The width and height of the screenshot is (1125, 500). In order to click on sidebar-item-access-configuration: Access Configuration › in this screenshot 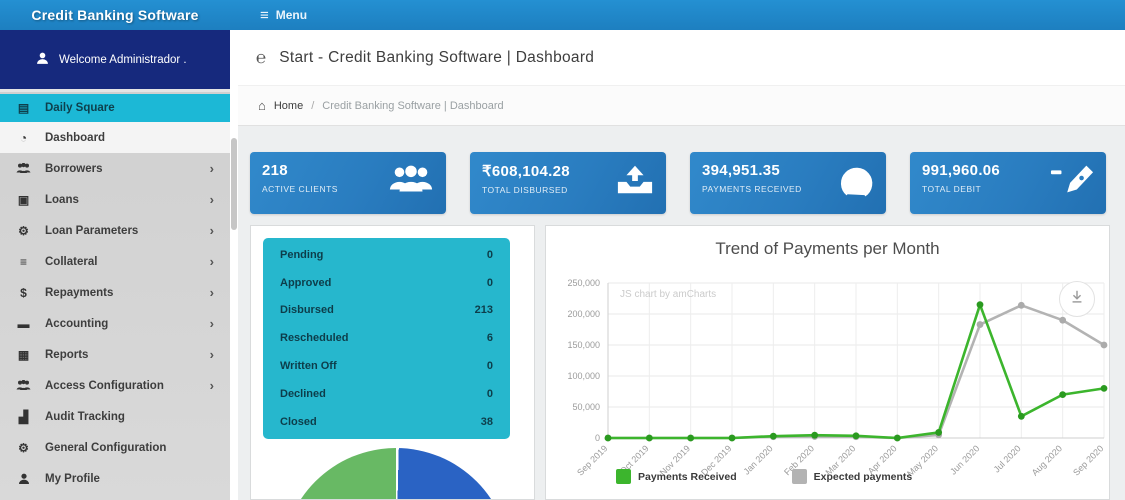, I will do `click(115, 385)`.